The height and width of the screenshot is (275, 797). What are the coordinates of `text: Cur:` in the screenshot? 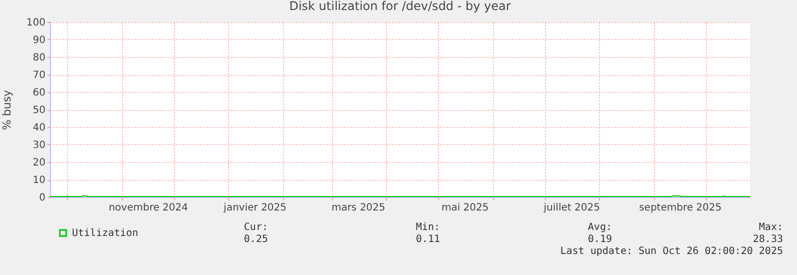 It's located at (256, 227).